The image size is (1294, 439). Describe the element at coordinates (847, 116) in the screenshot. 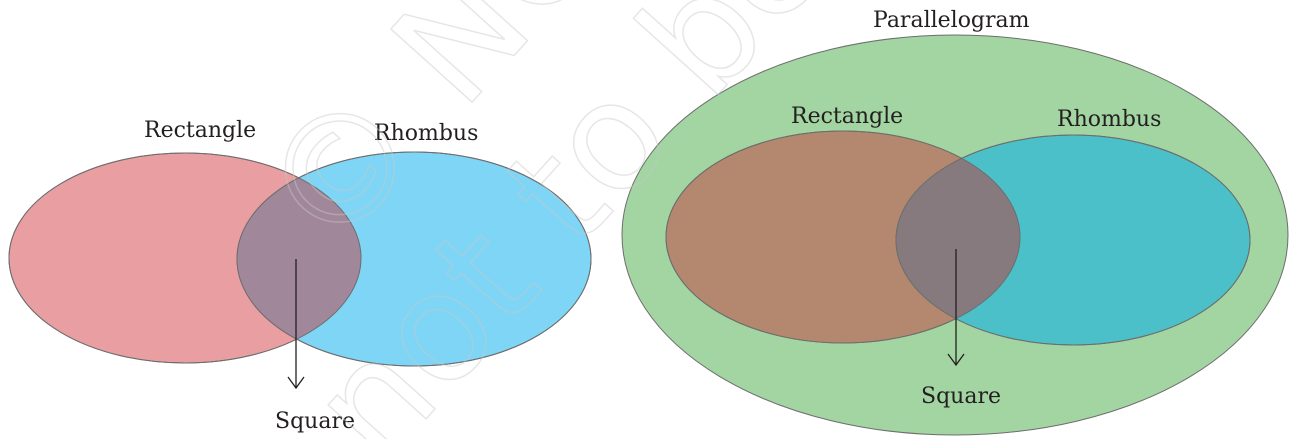

I see `right-rectangle-label: Rectangle` at that location.